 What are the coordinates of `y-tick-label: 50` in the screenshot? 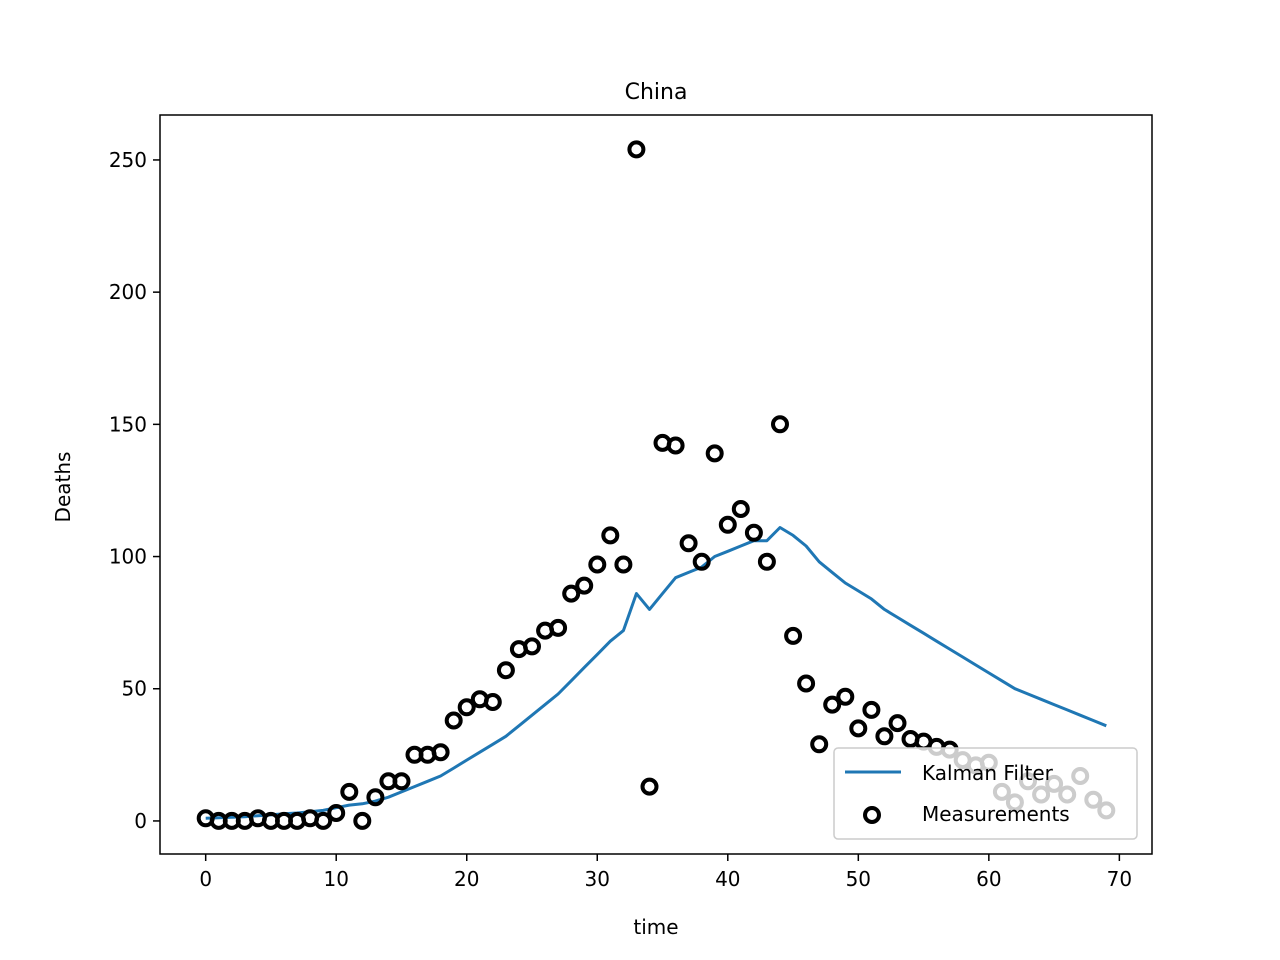 It's located at (134, 689).